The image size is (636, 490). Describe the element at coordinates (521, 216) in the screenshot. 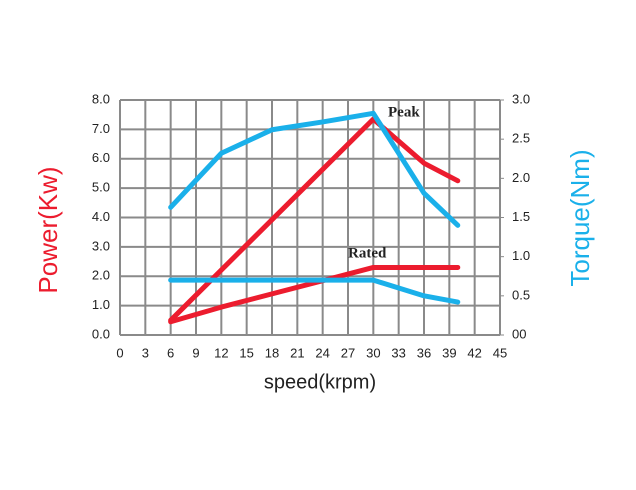

I see `y2-tick-label: 1.5` at that location.